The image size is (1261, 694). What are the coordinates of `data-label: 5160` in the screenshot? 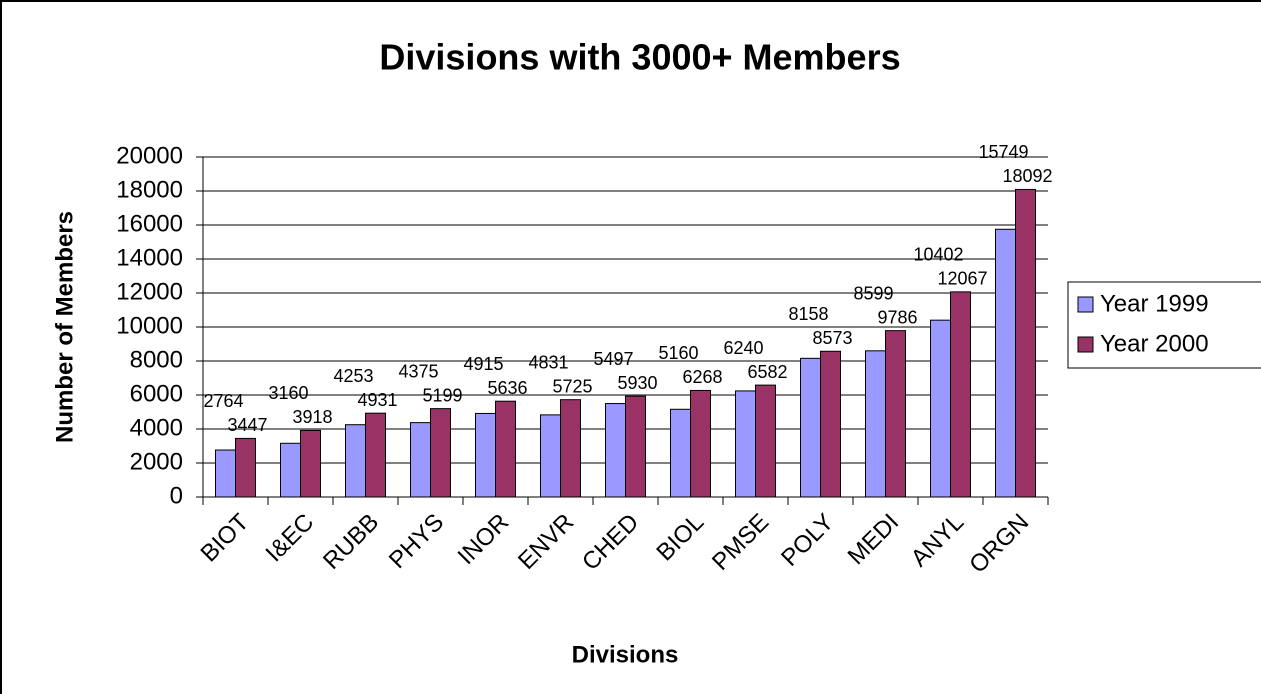 It's located at (678, 353).